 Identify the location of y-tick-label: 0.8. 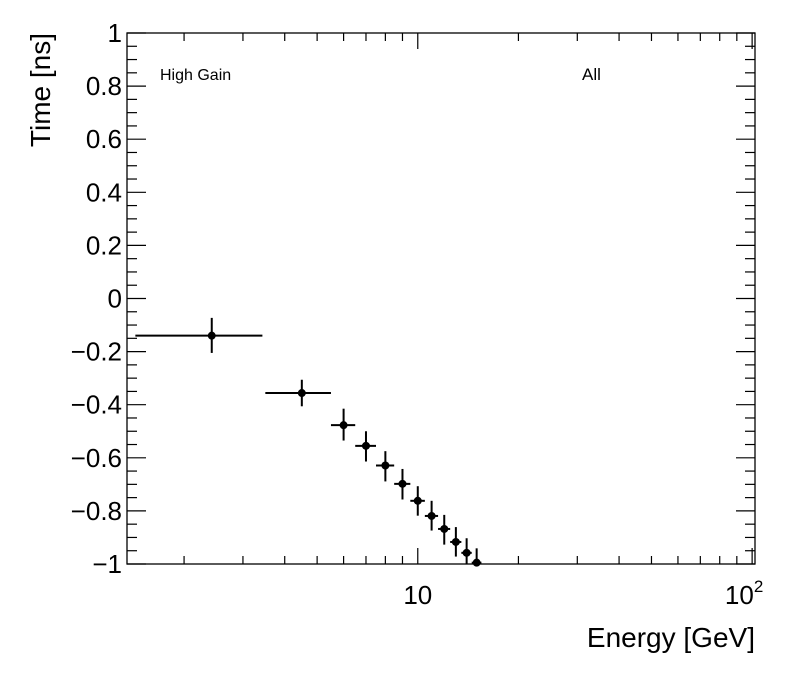
(104, 86).